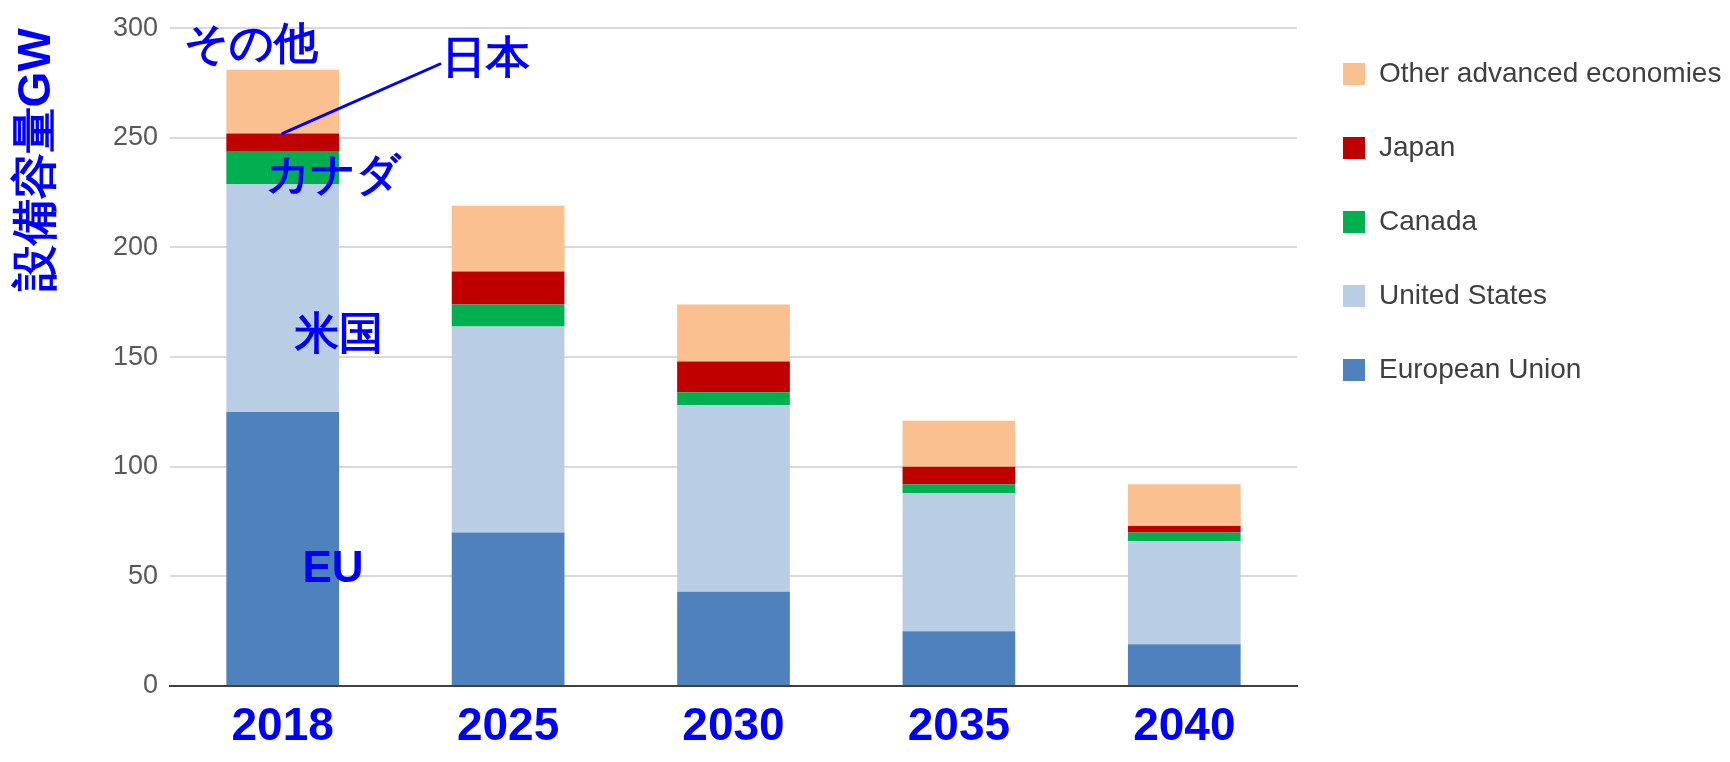 The height and width of the screenshot is (762, 1730). I want to click on legend-label: Other advanced economies, so click(1550, 72).